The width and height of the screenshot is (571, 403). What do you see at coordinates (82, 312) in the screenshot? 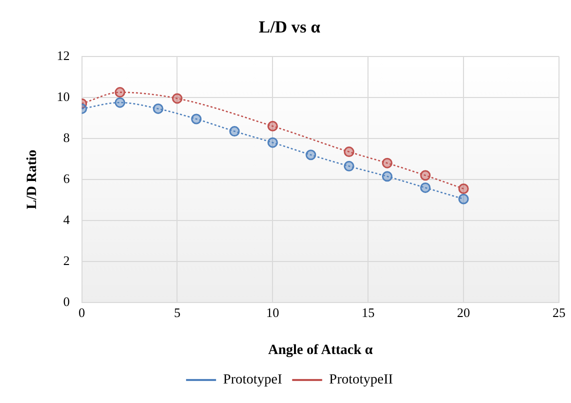
I see `x-tick-label: 0` at bounding box center [82, 312].